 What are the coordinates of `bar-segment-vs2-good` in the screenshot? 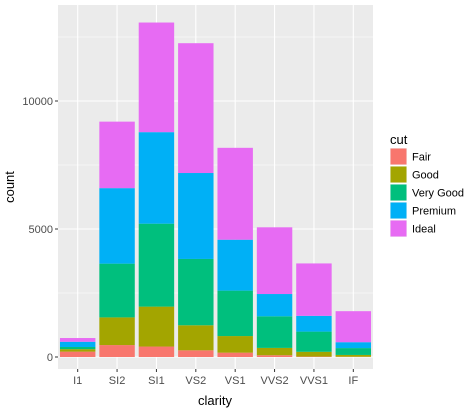 It's located at (195, 337).